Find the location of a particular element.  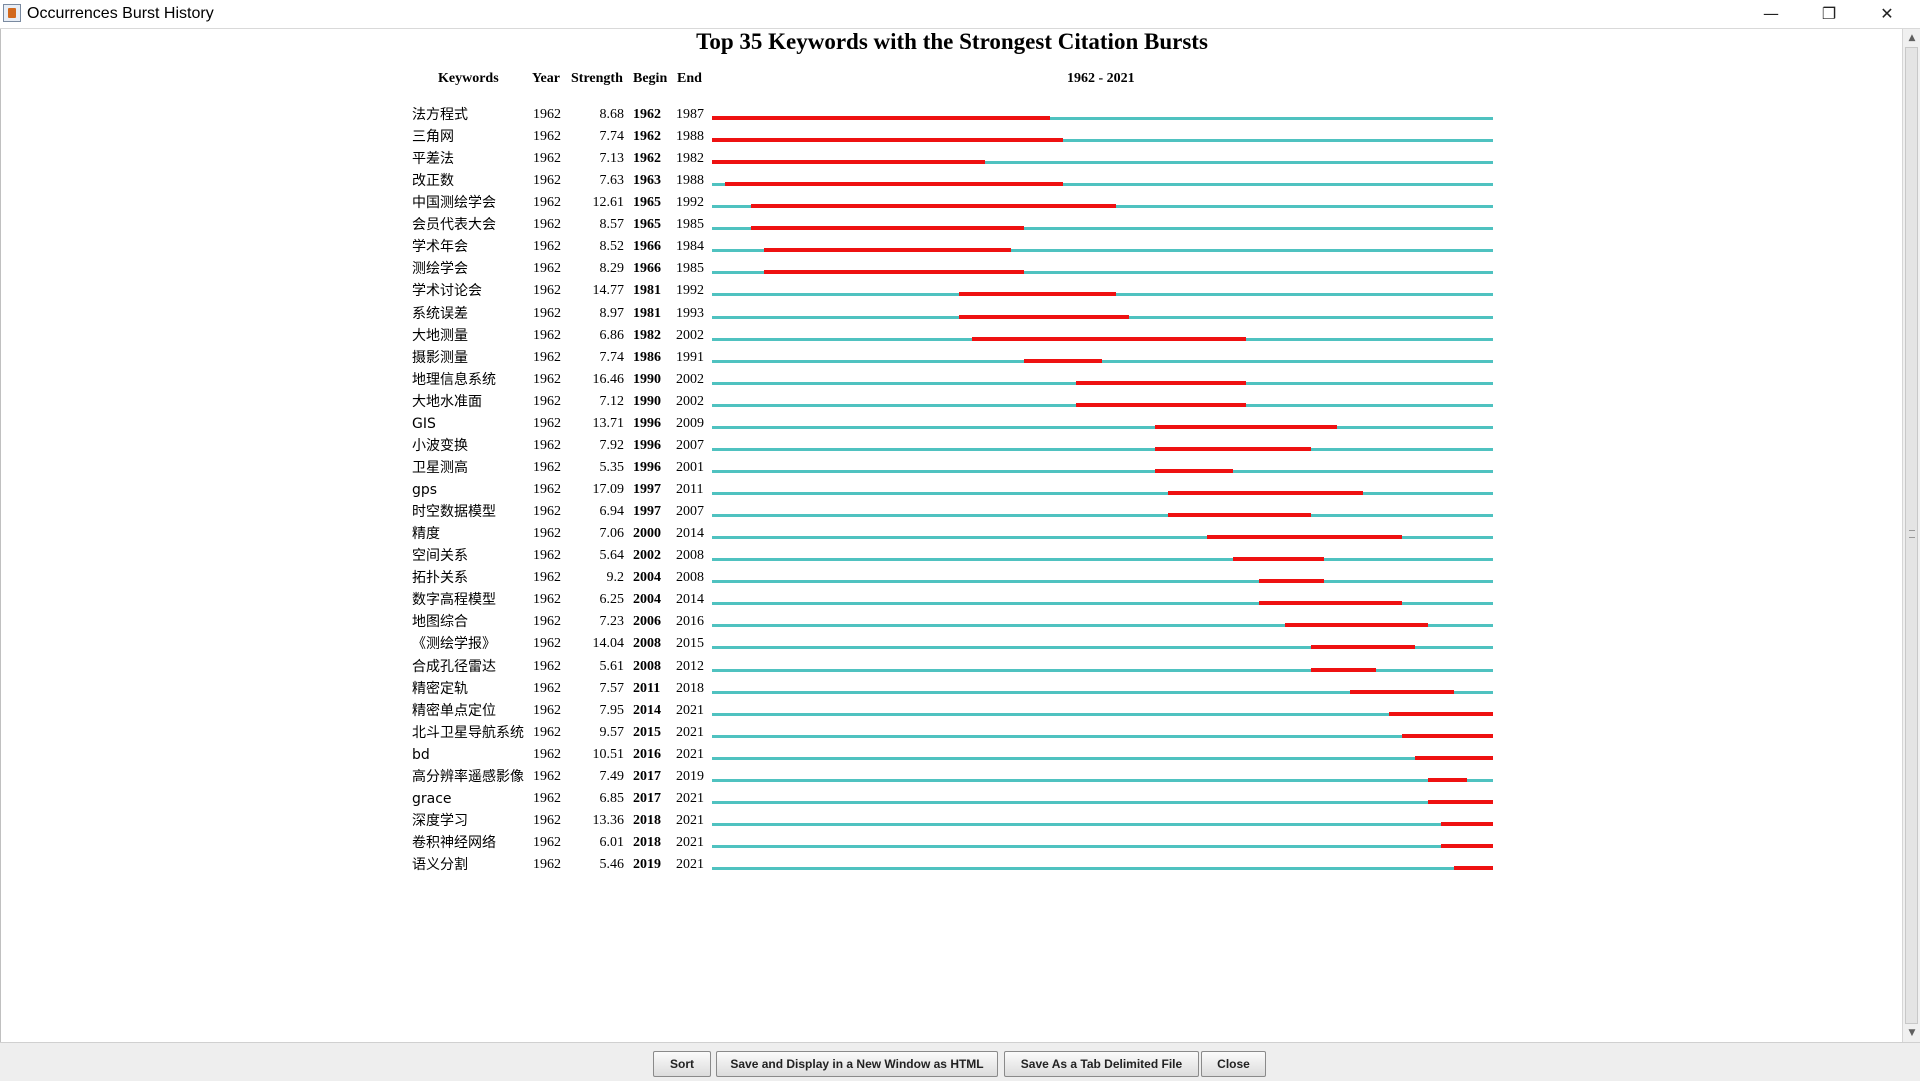

keyword-label: 数字高程模型 is located at coordinates (454, 600).